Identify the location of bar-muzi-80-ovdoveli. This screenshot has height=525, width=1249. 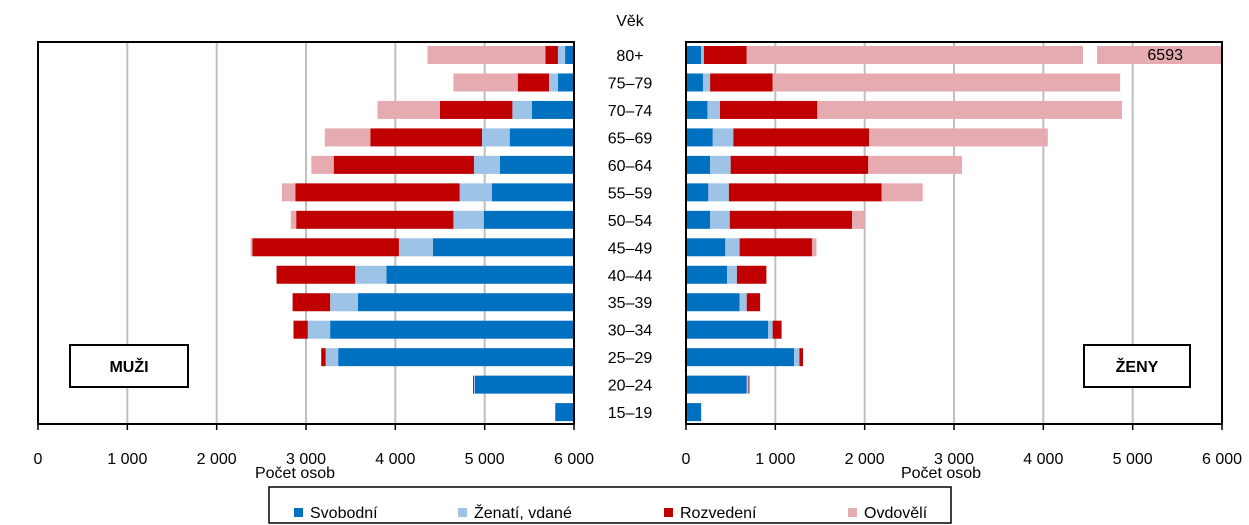
(486, 55).